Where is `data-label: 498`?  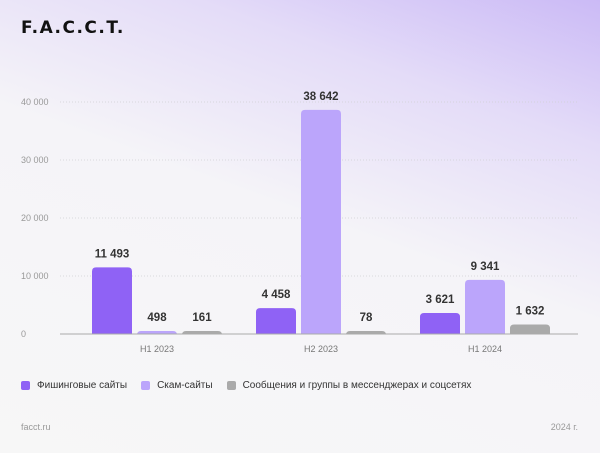 data-label: 498 is located at coordinates (157, 318).